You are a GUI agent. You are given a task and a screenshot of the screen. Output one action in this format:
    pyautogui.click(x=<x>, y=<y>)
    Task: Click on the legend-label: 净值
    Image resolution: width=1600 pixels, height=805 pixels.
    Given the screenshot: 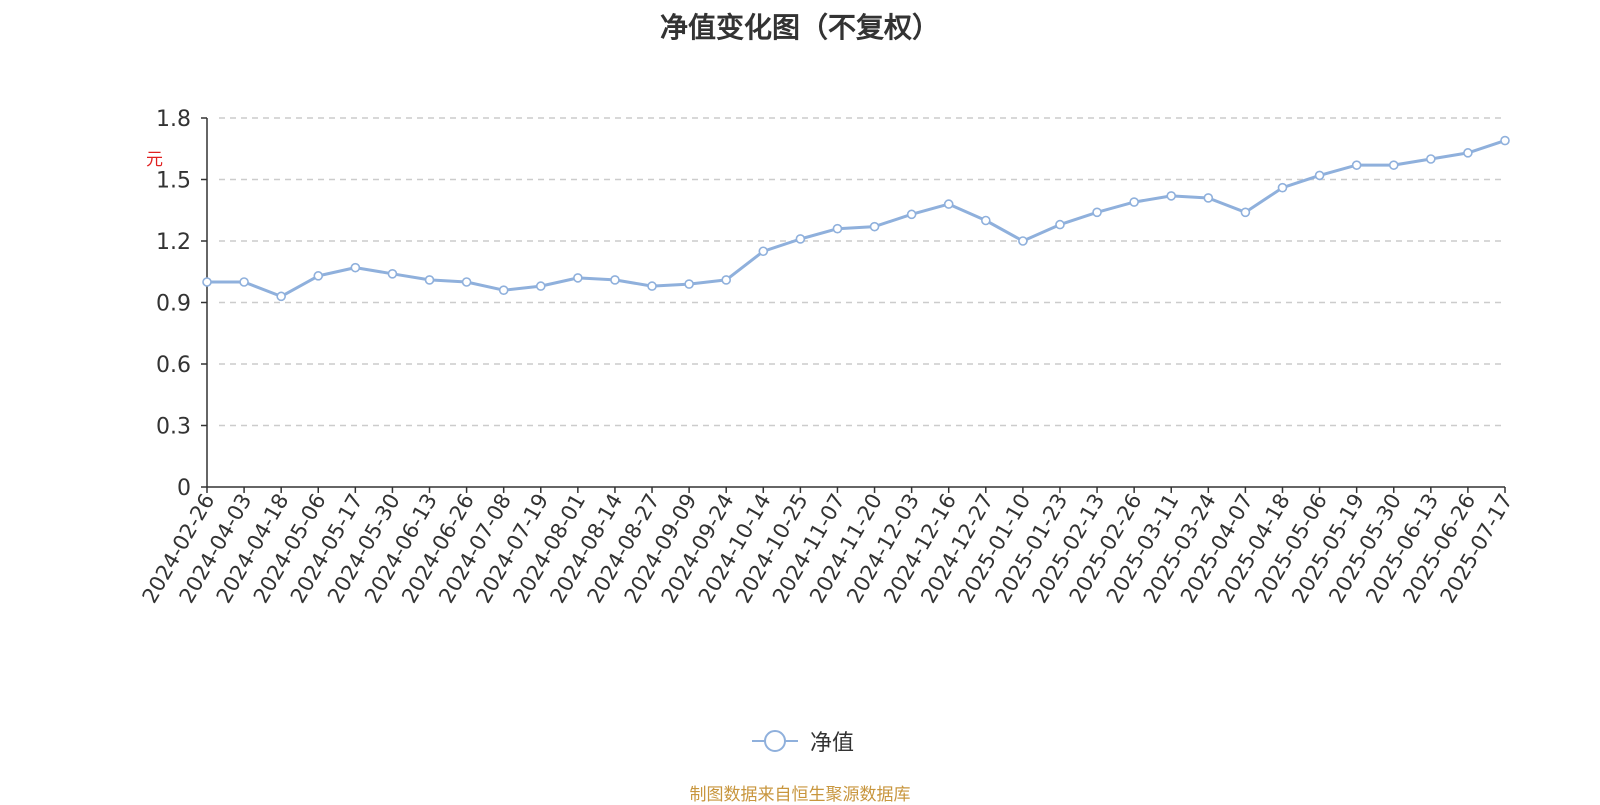 What is the action you would take?
    pyautogui.click(x=832, y=743)
    